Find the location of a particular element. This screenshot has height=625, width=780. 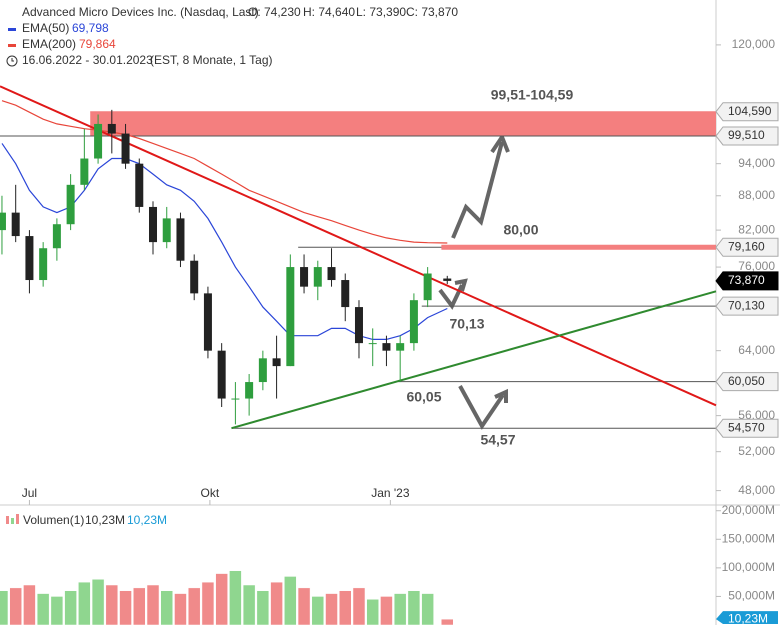

price-tag-label: 54,570 is located at coordinates (746, 427).